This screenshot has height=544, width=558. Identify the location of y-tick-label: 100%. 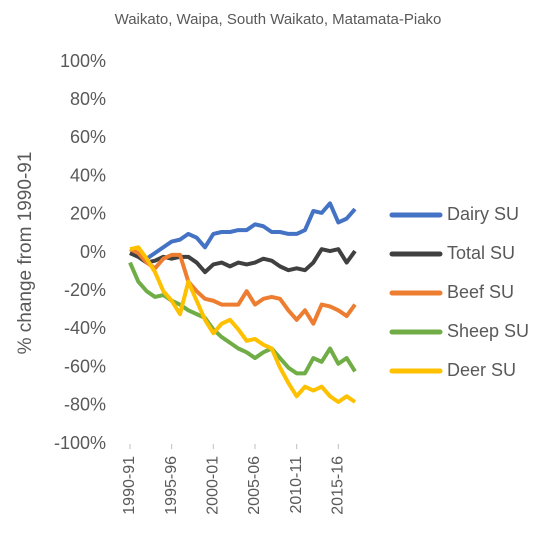
(83, 61).